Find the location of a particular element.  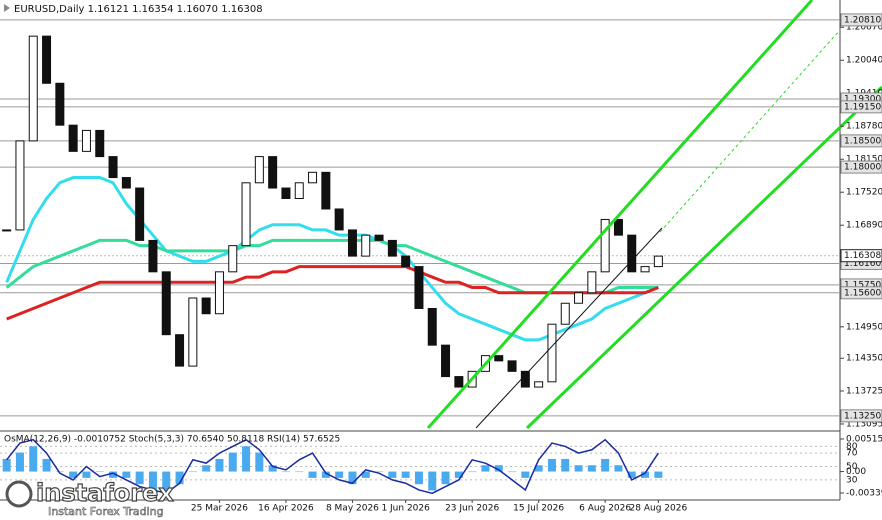

indicator-tick-label: 80 is located at coordinates (852, 447).